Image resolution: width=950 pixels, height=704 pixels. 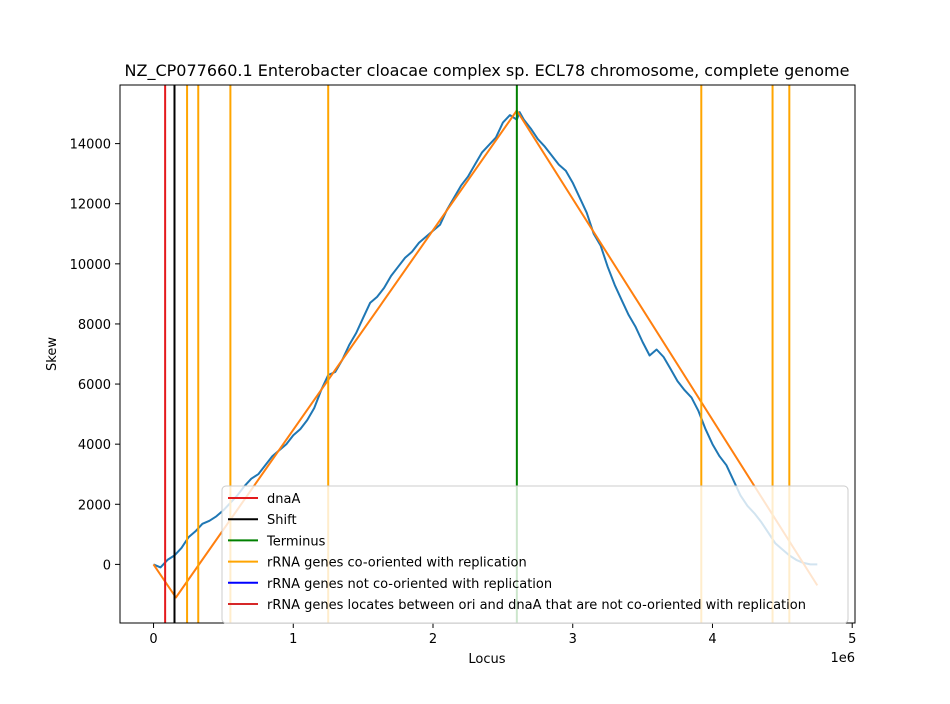 What do you see at coordinates (94, 505) in the screenshot?
I see `y-tick-label: 2000` at bounding box center [94, 505].